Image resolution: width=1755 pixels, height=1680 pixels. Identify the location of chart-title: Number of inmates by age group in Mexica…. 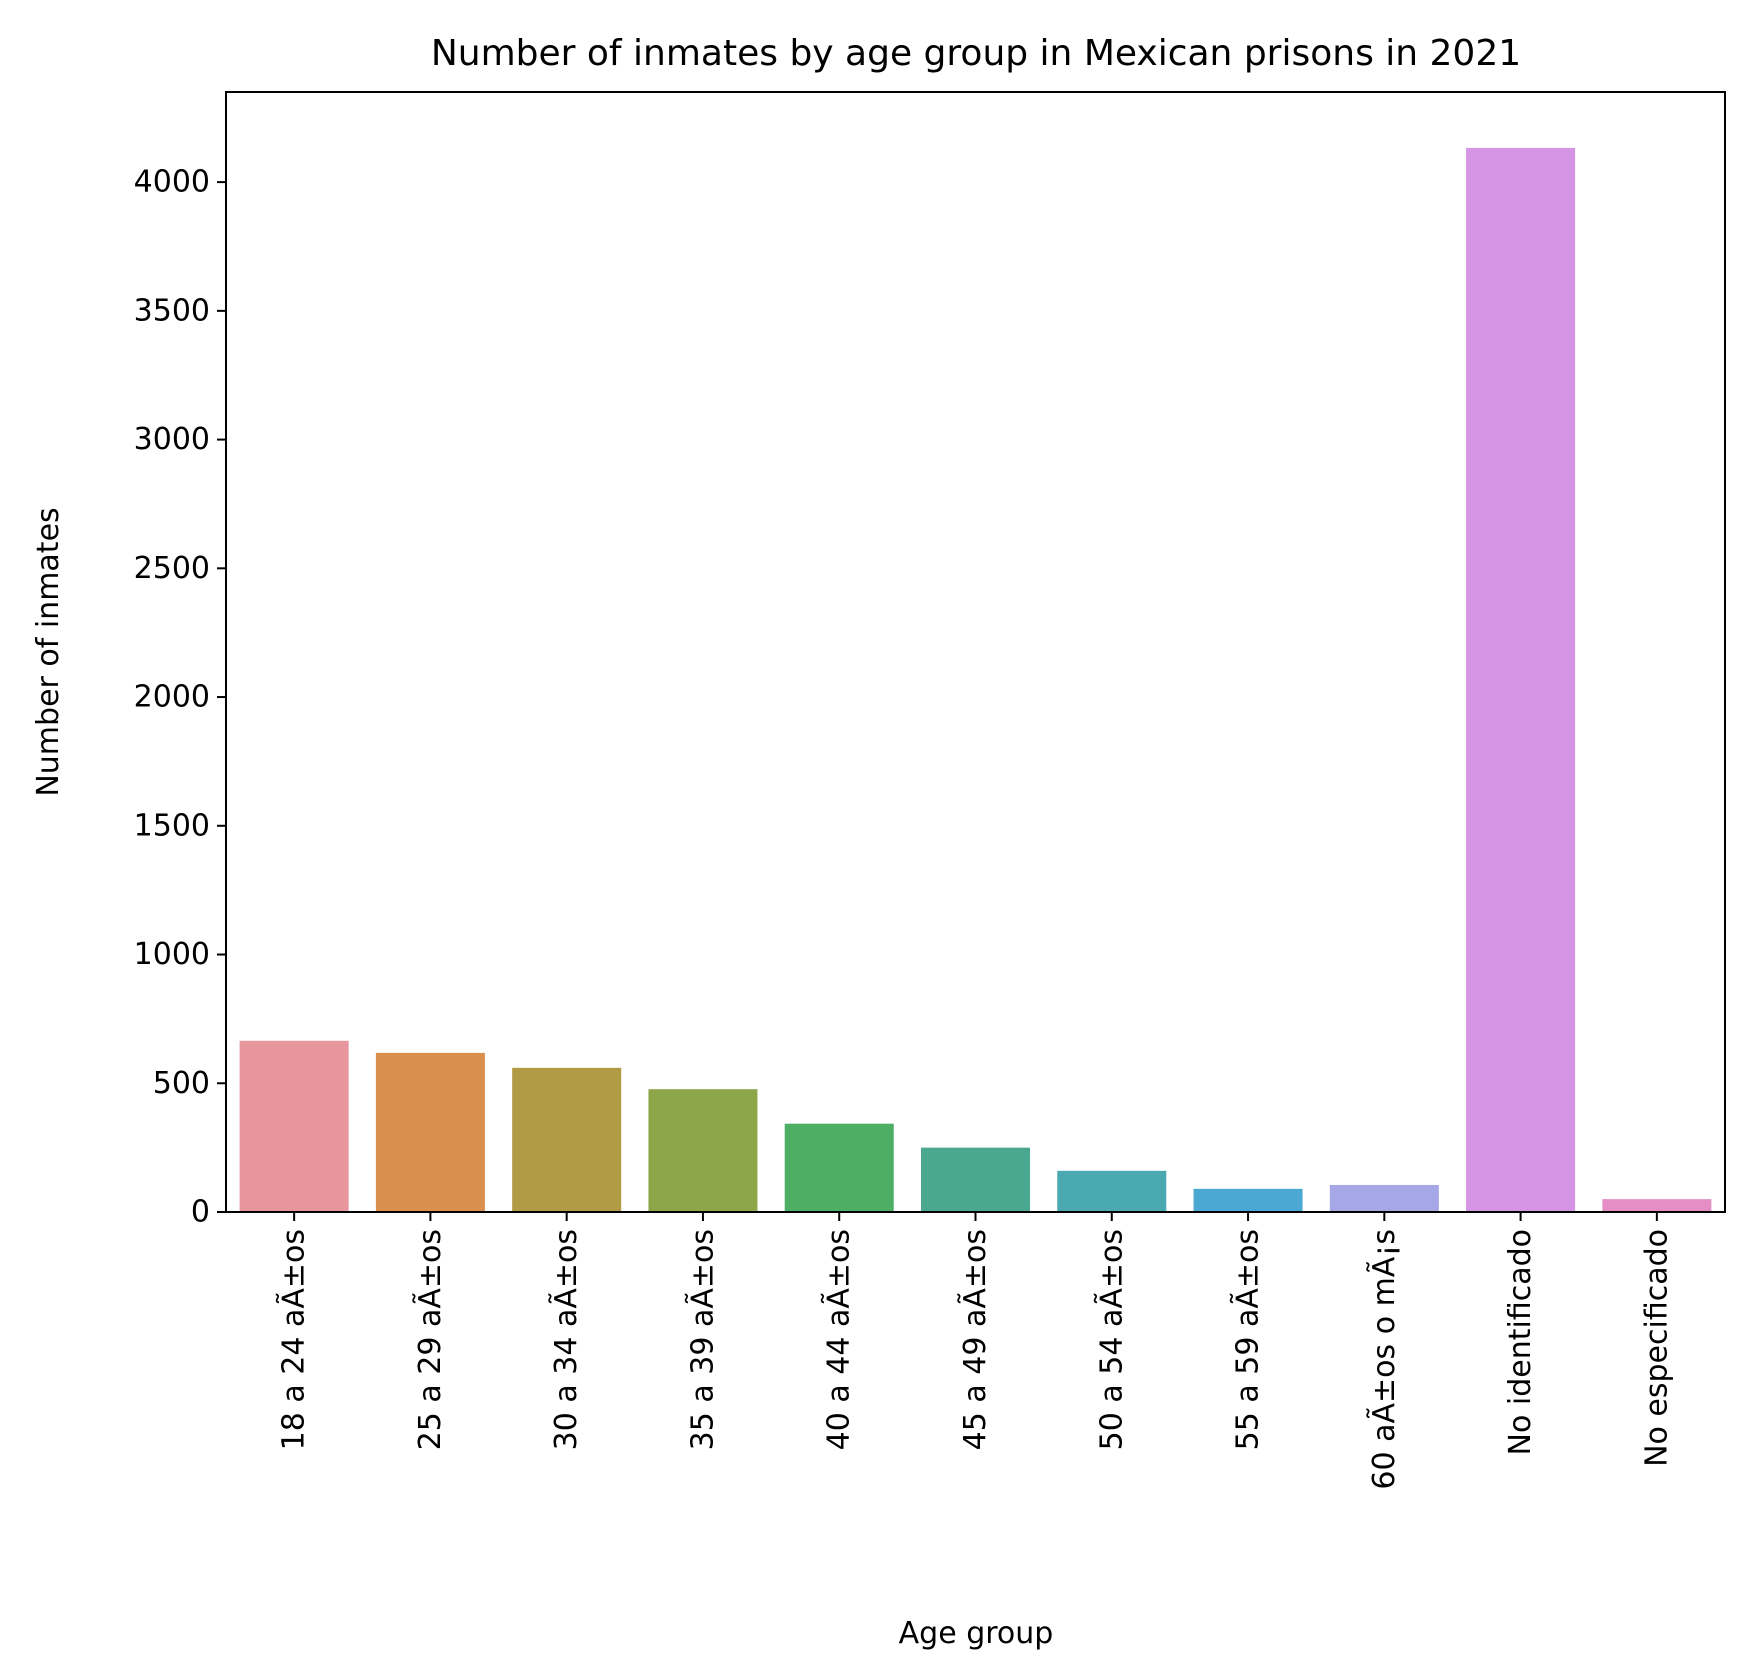
(976, 53).